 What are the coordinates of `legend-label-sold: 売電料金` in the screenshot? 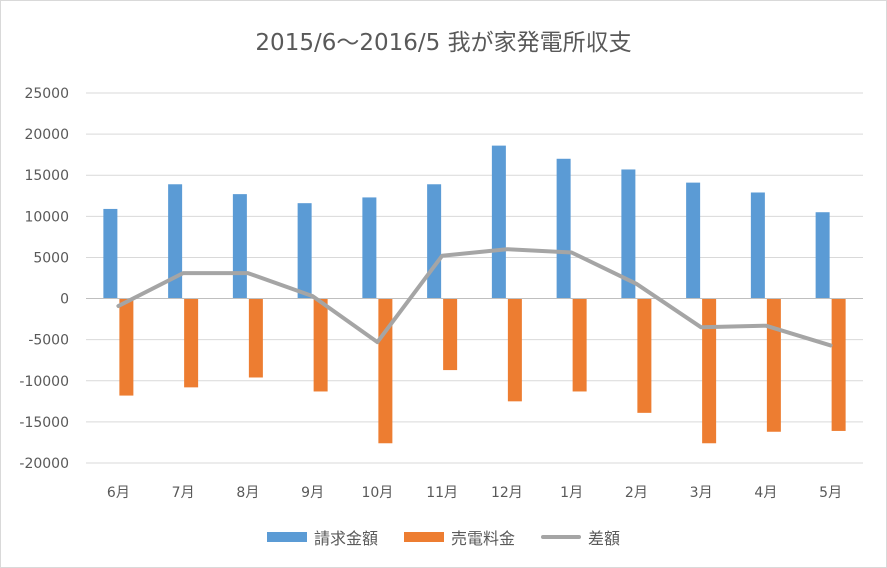 It's located at (482, 538).